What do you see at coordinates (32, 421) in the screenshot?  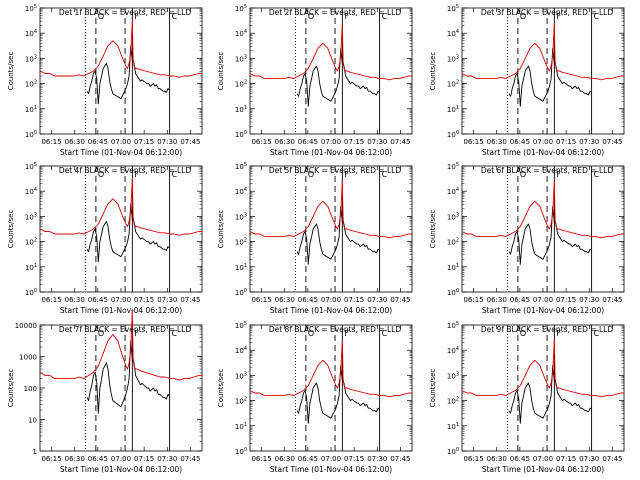 I see `y-tick-label: 10` at bounding box center [32, 421].